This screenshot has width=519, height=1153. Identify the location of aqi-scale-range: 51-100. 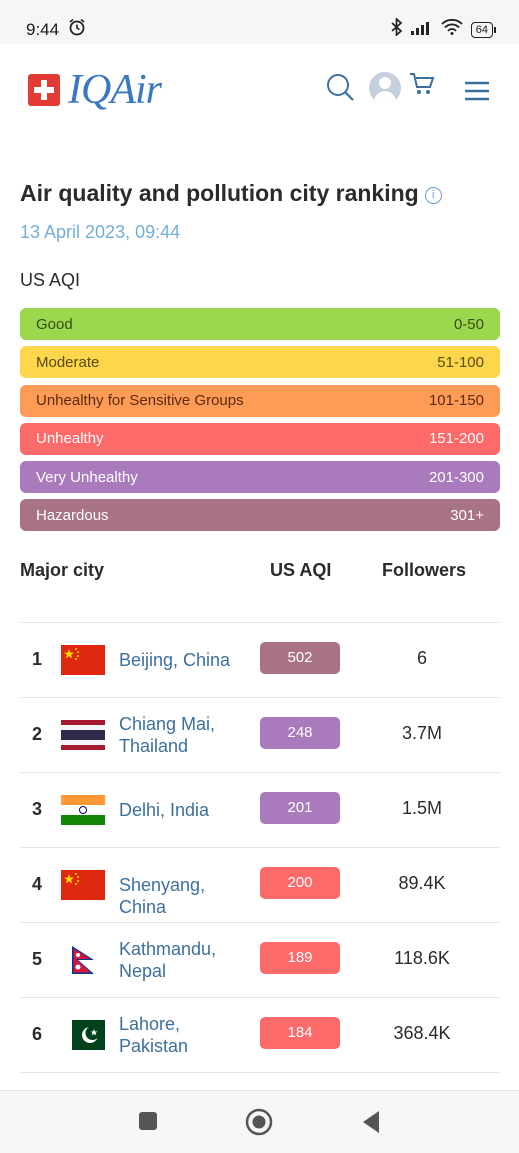
(460, 362).